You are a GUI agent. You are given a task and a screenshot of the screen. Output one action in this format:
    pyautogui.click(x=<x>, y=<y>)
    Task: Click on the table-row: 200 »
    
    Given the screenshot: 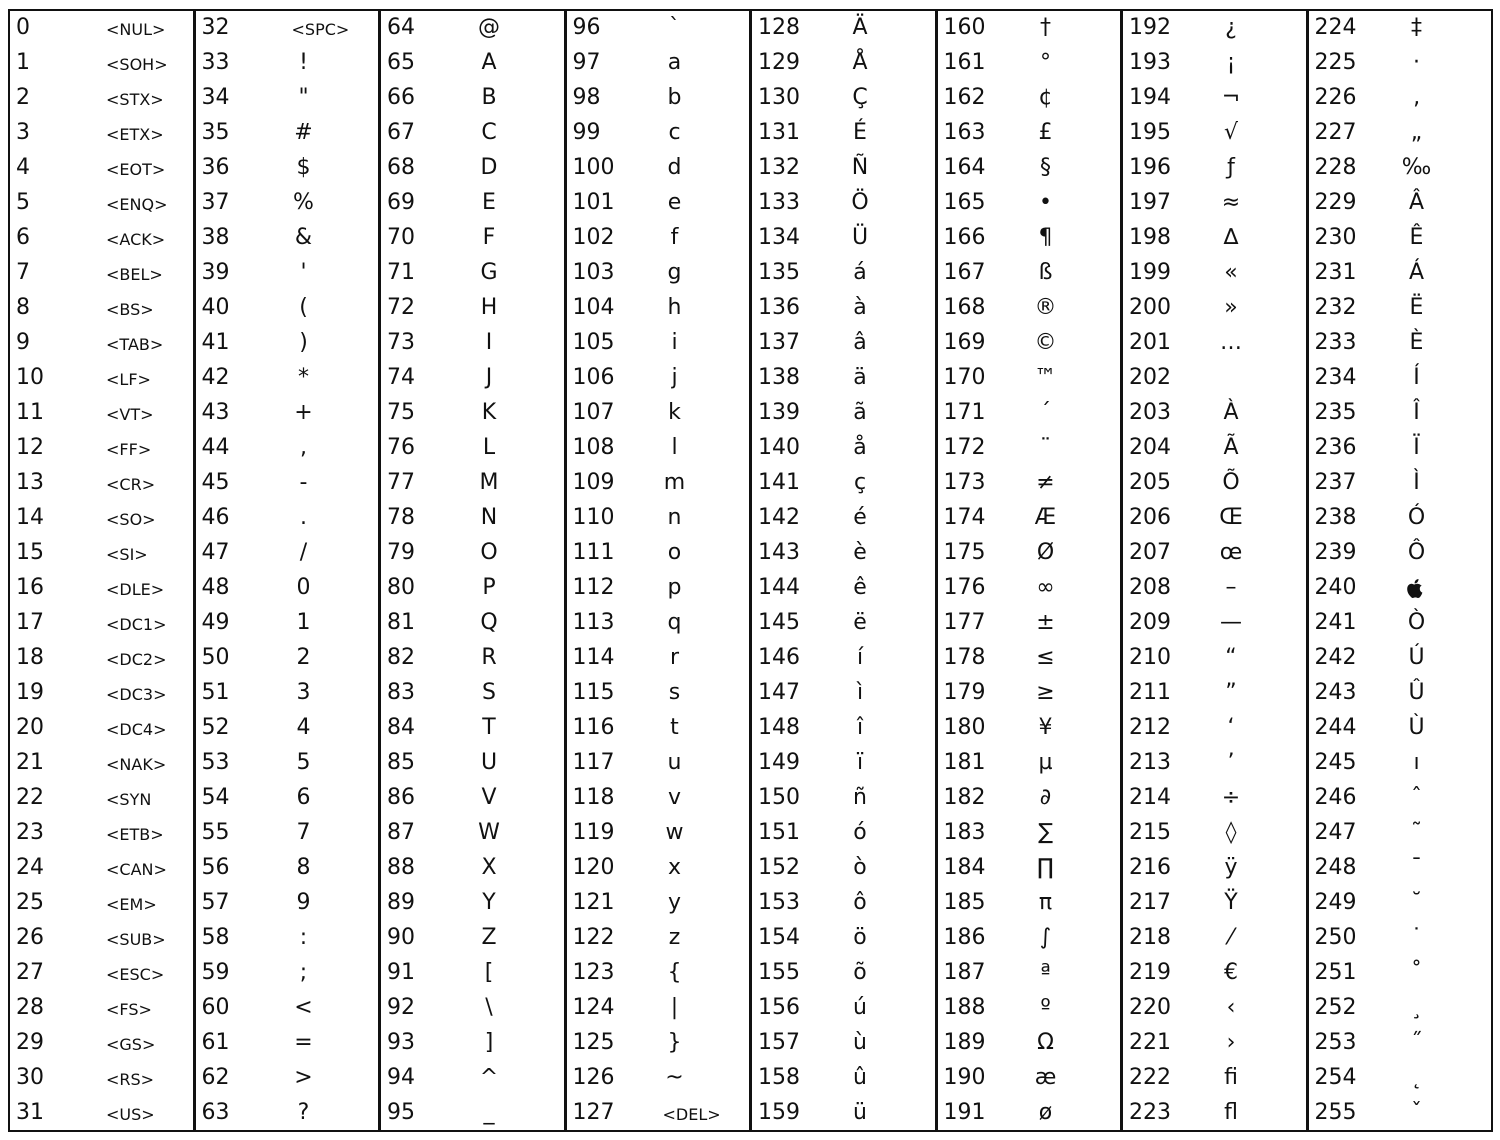 What is the action you would take?
    pyautogui.click(x=1214, y=308)
    